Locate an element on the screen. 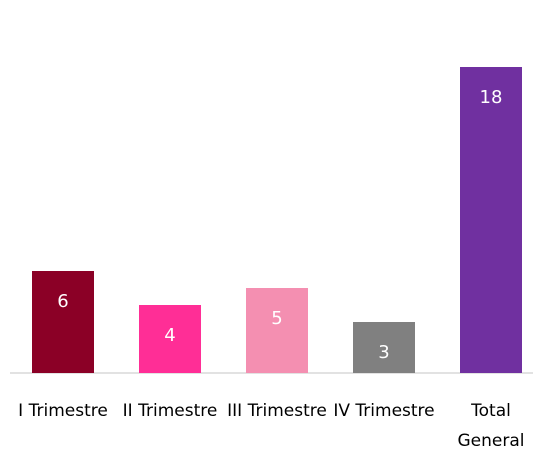  x-tick-label: III Trimestre is located at coordinates (277, 411).